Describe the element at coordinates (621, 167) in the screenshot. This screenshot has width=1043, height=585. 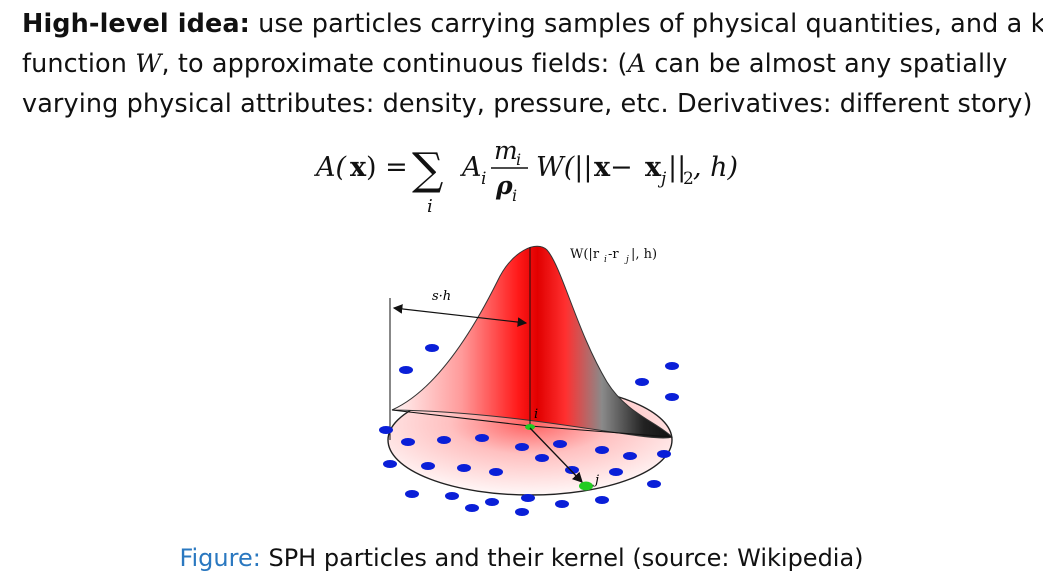
I see `equation-minus: −` at that location.